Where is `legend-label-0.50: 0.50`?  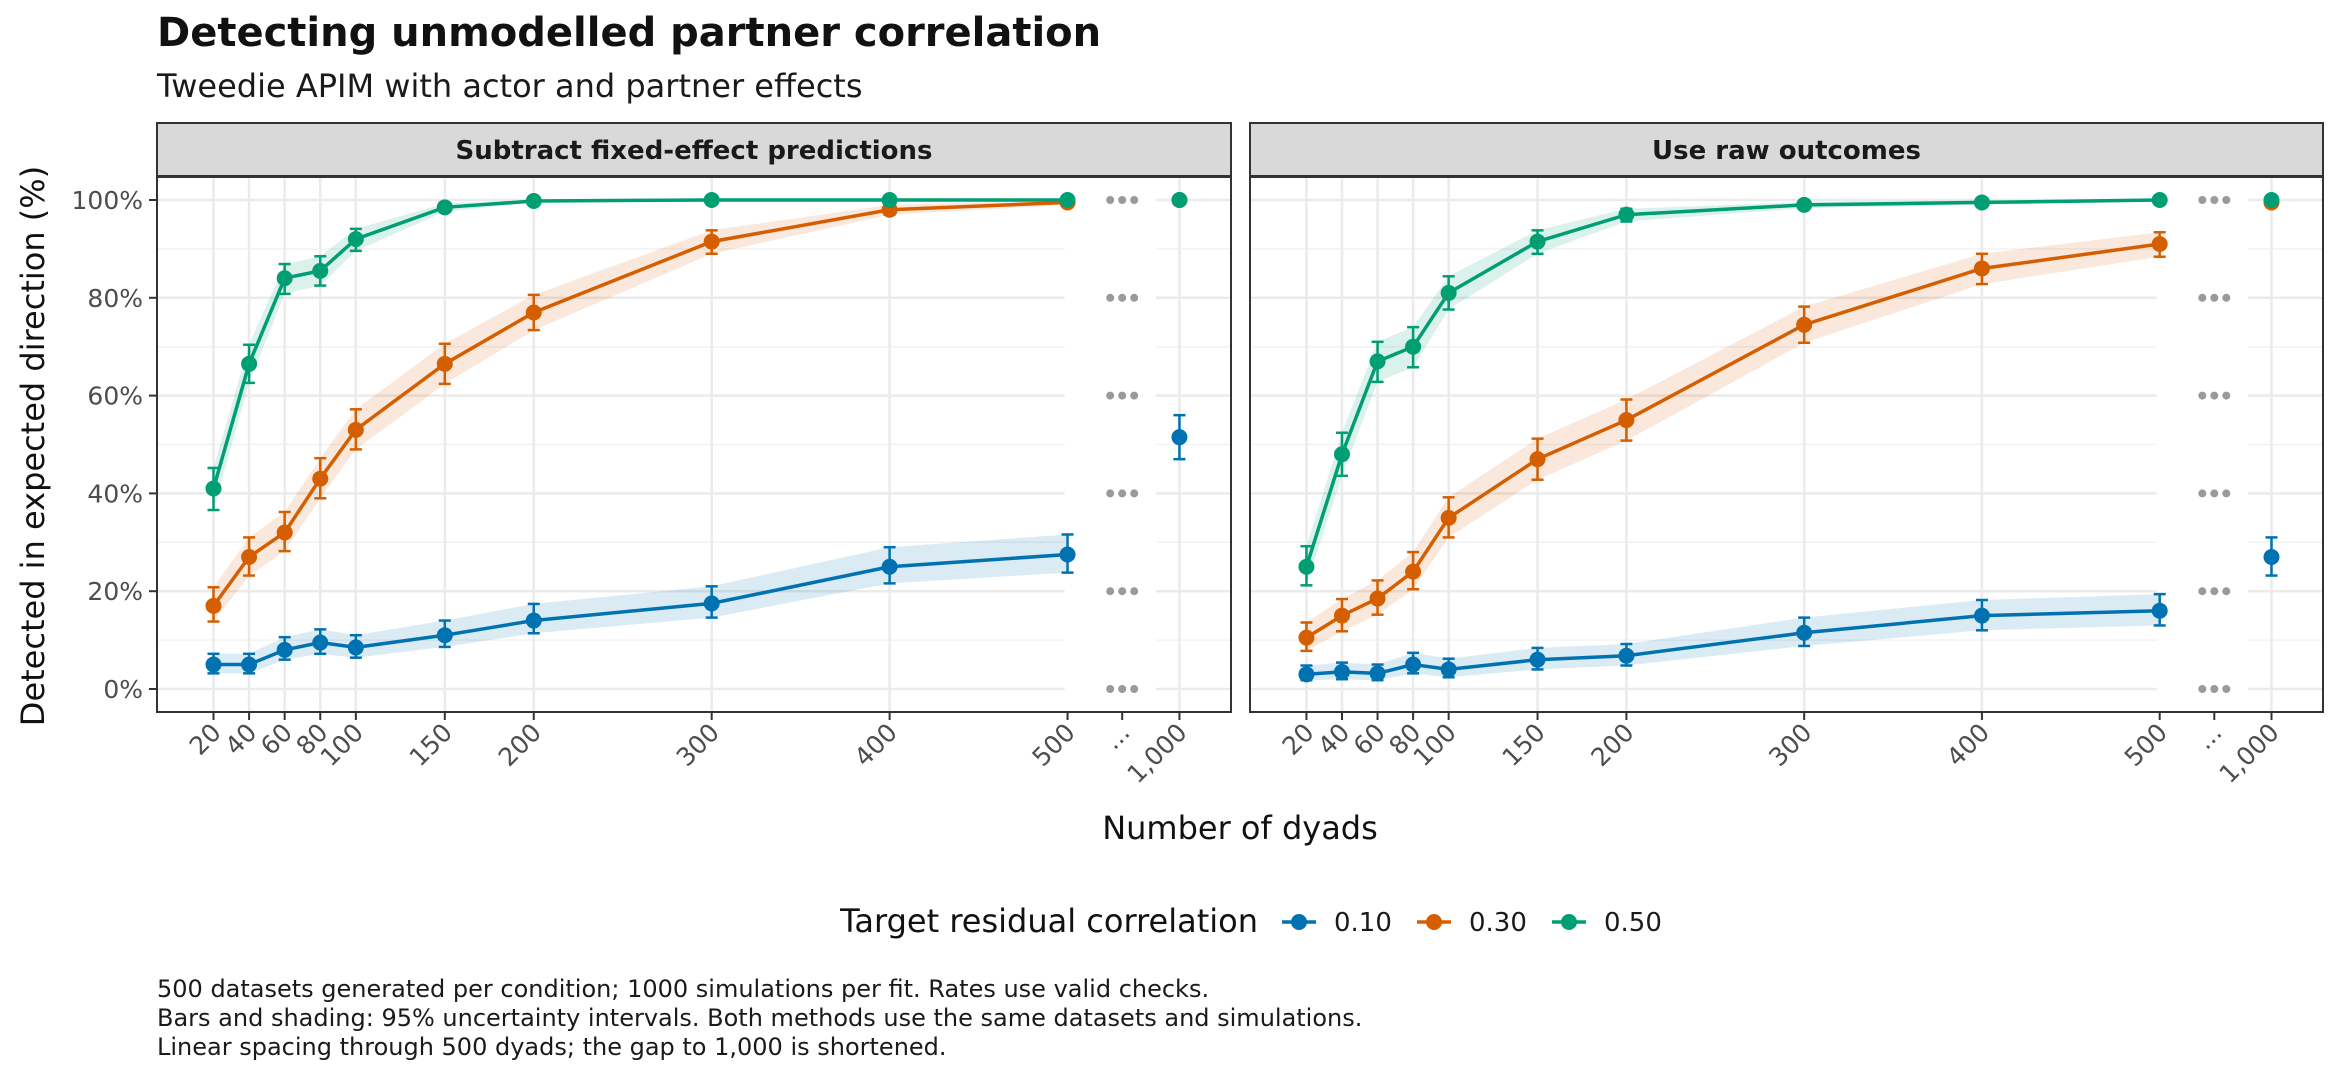 legend-label-0.50: 0.50 is located at coordinates (1633, 923).